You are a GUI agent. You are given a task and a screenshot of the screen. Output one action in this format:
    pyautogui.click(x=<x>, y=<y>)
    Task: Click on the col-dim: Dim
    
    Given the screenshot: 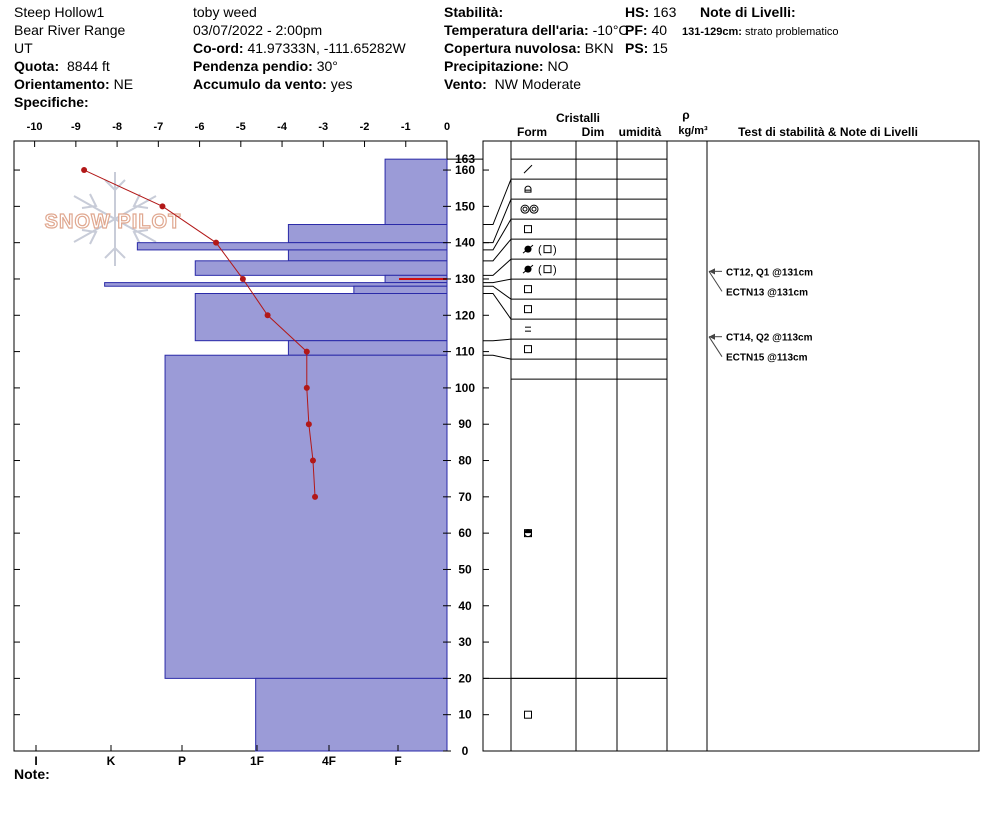 What is the action you would take?
    pyautogui.click(x=593, y=132)
    